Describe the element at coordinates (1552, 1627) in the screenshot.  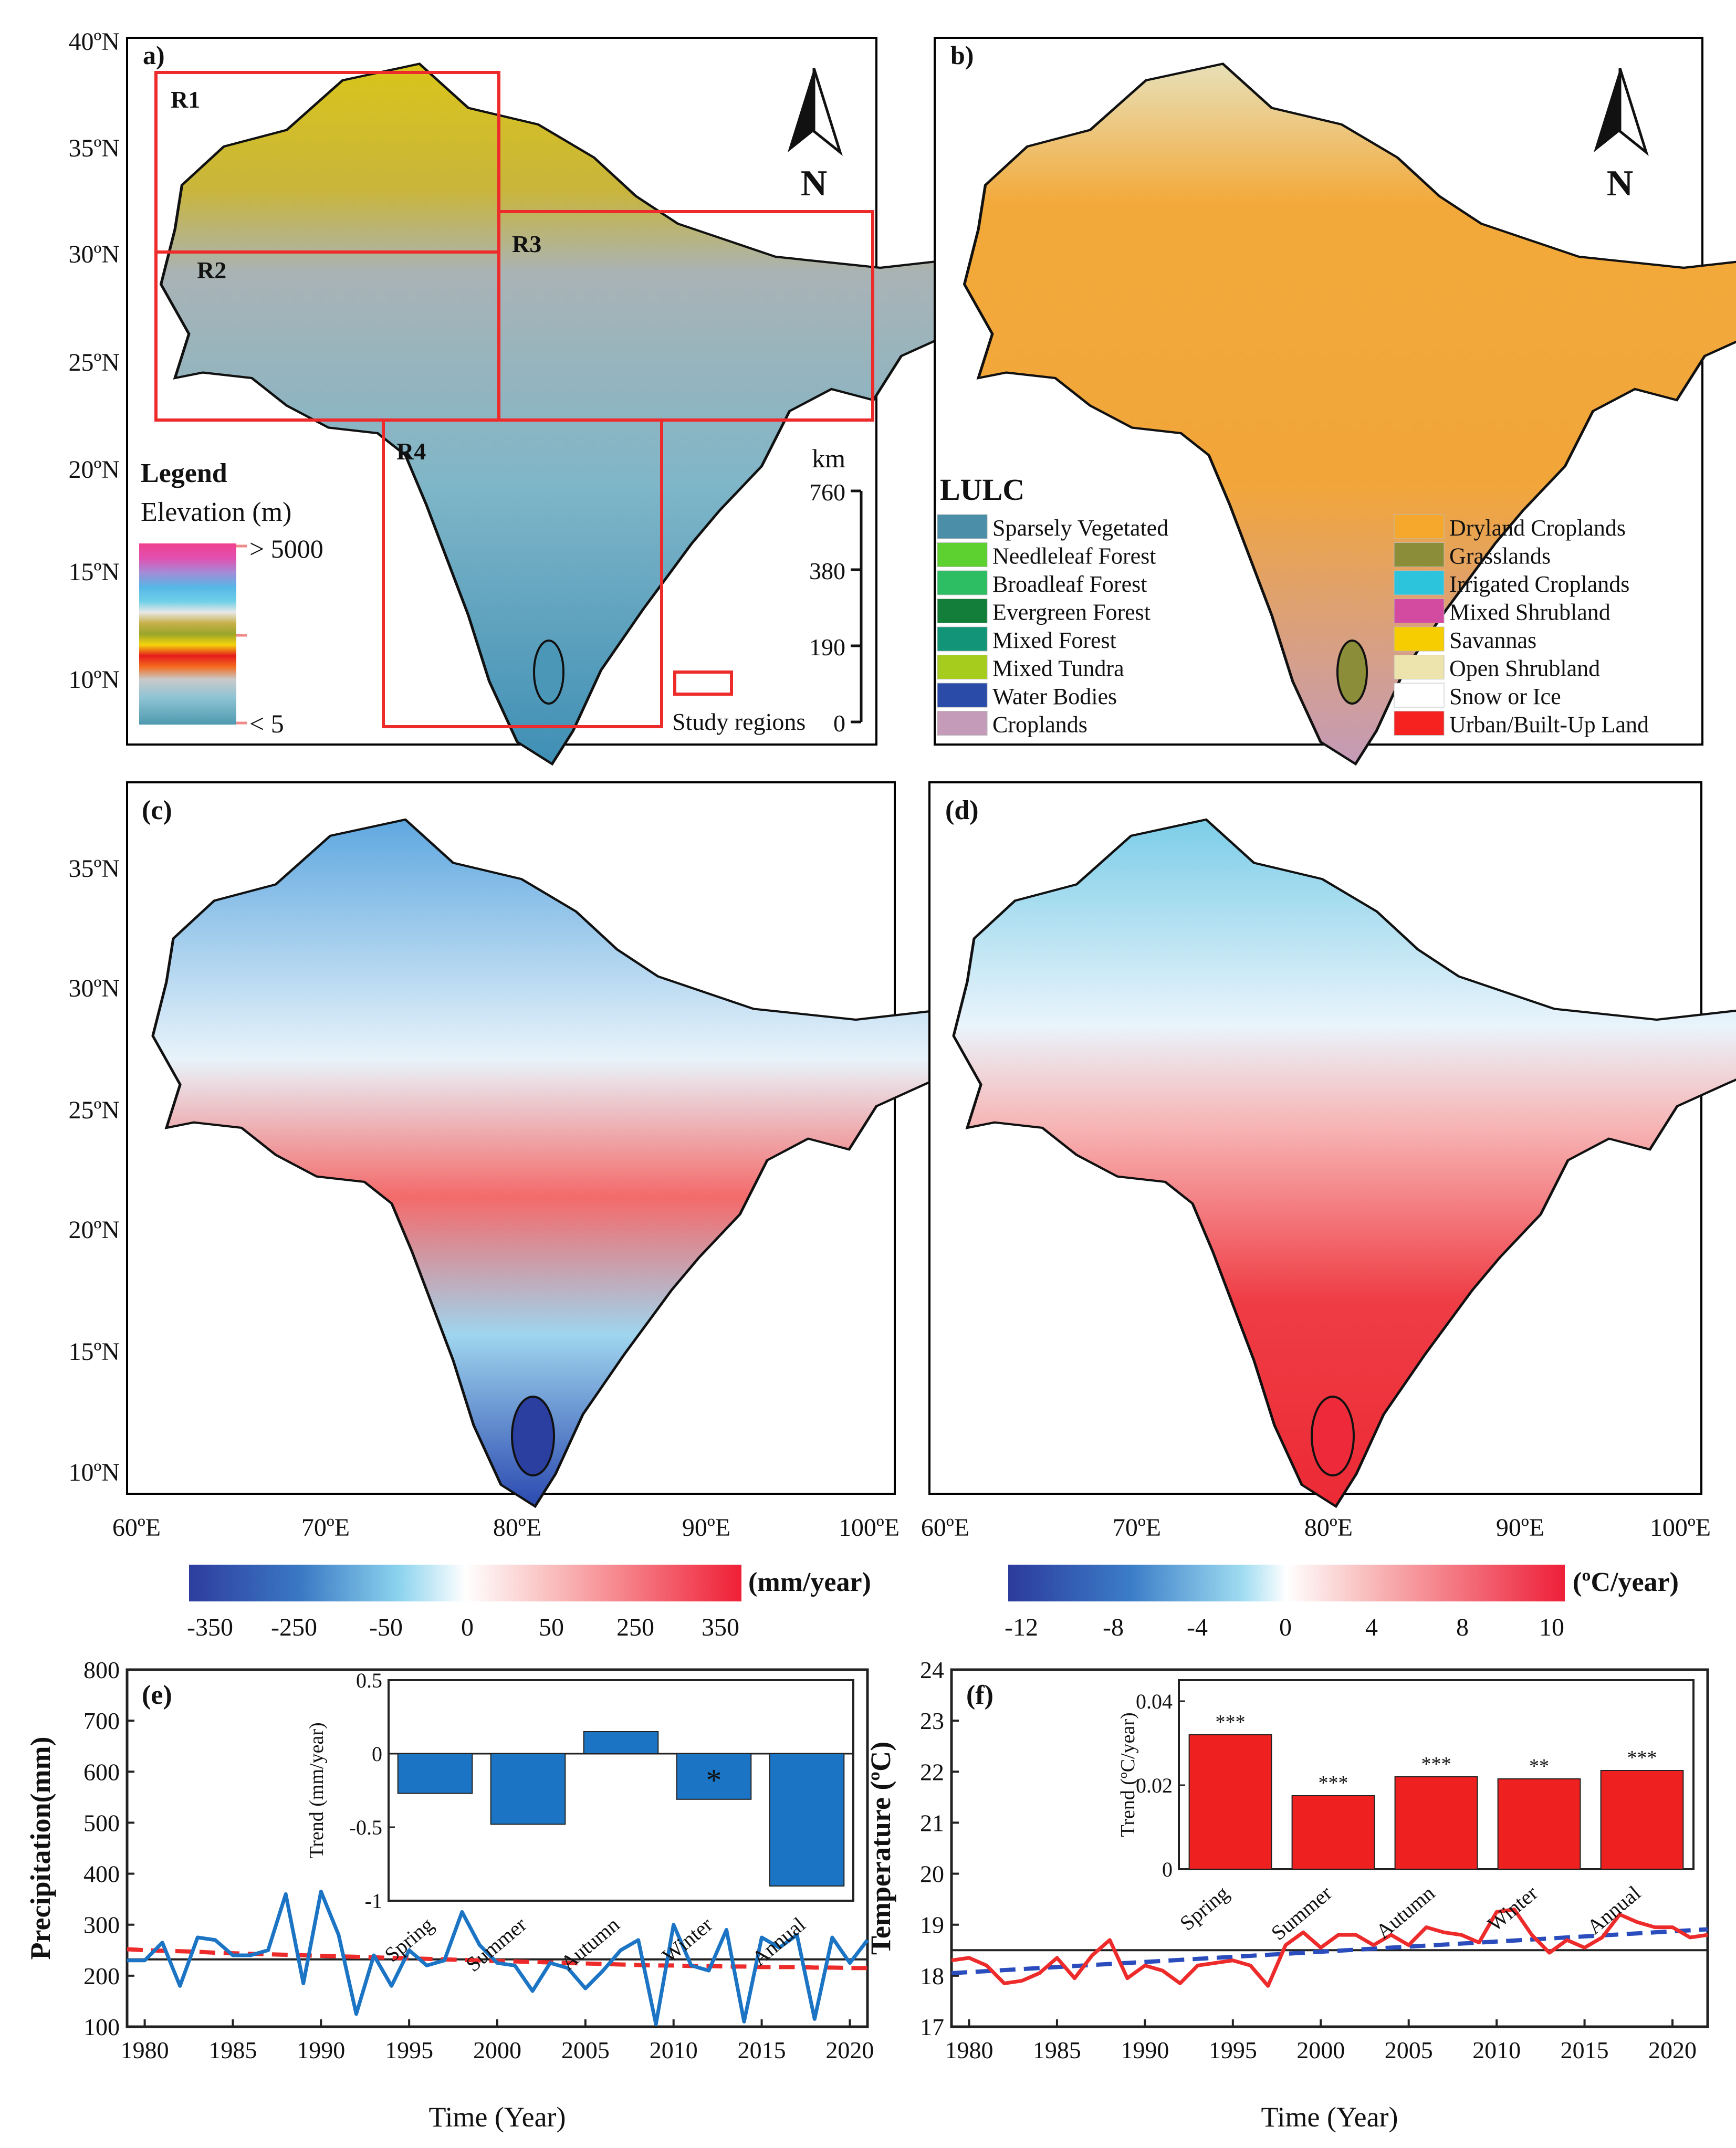
I see `colorbar-tick: 10` at that location.